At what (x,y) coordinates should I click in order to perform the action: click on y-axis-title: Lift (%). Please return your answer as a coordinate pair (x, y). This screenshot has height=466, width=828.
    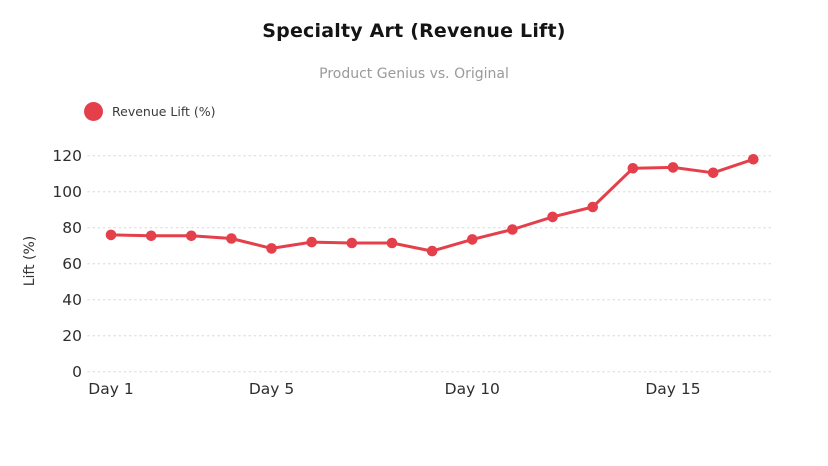
    Looking at the image, I should click on (30, 261).